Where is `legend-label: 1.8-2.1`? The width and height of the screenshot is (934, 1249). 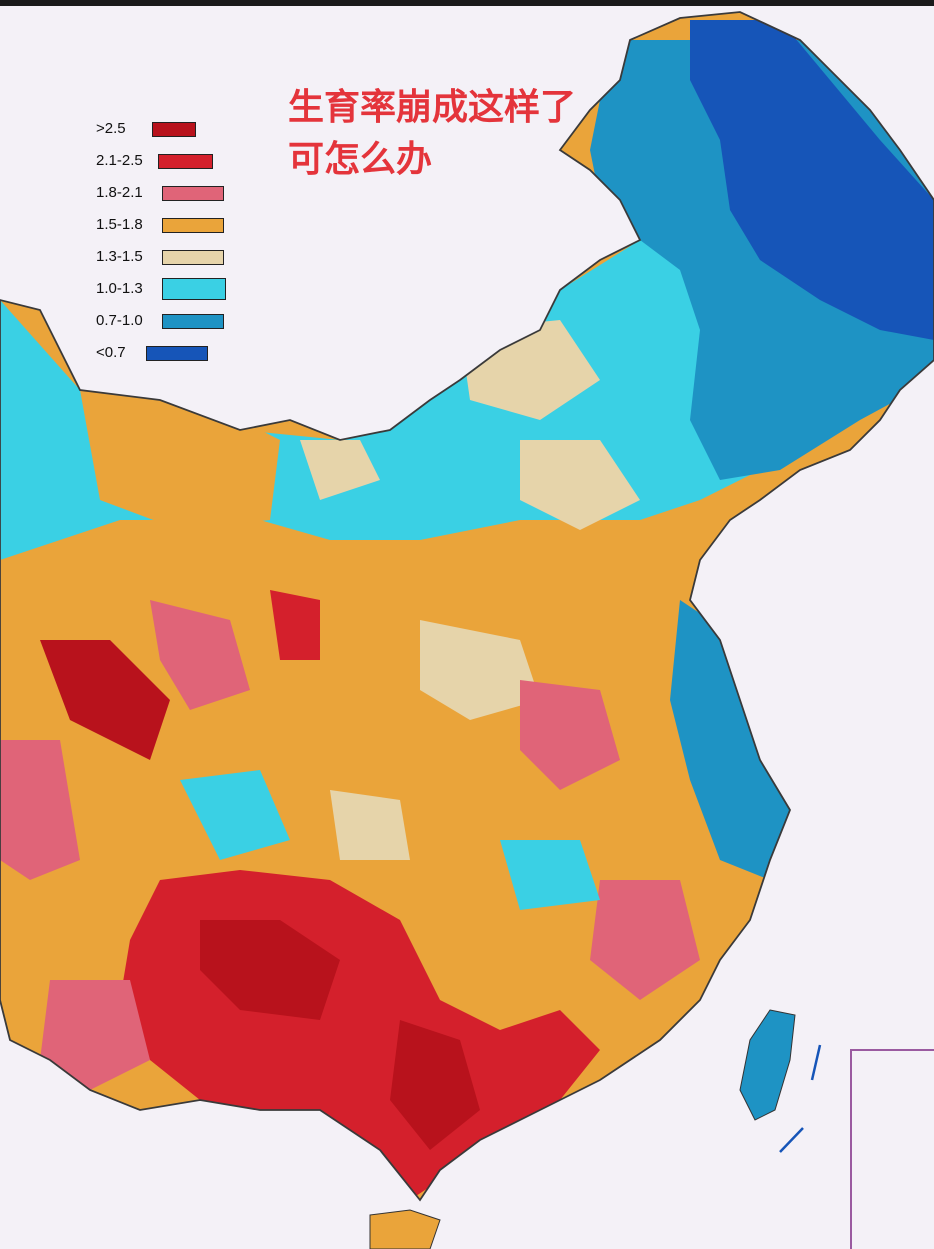 legend-label: 1.8-2.1 is located at coordinates (119, 192).